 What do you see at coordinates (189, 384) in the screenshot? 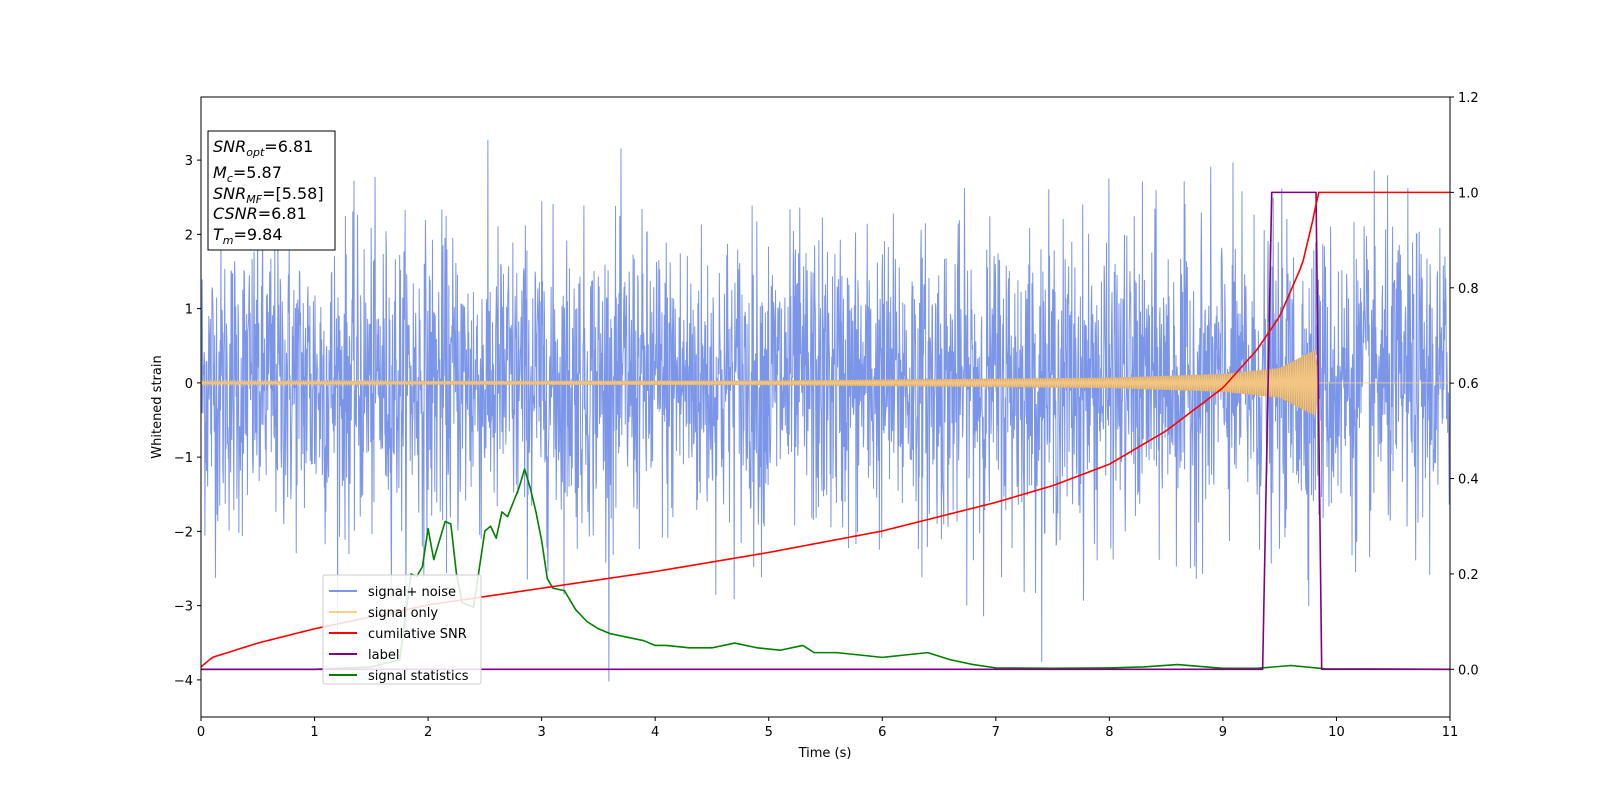
I see `y-left-tick-label: 0` at bounding box center [189, 384].